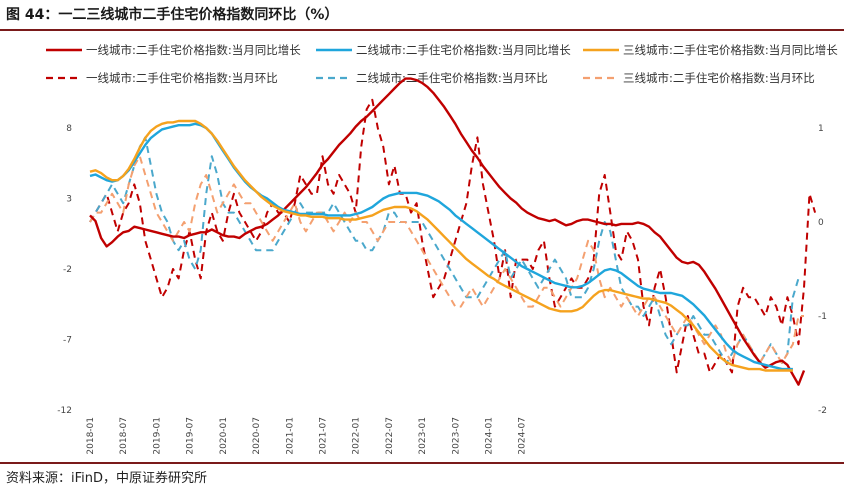 The image size is (844, 495). Describe the element at coordinates (64, 411) in the screenshot. I see `y-left-tick: -12` at that location.